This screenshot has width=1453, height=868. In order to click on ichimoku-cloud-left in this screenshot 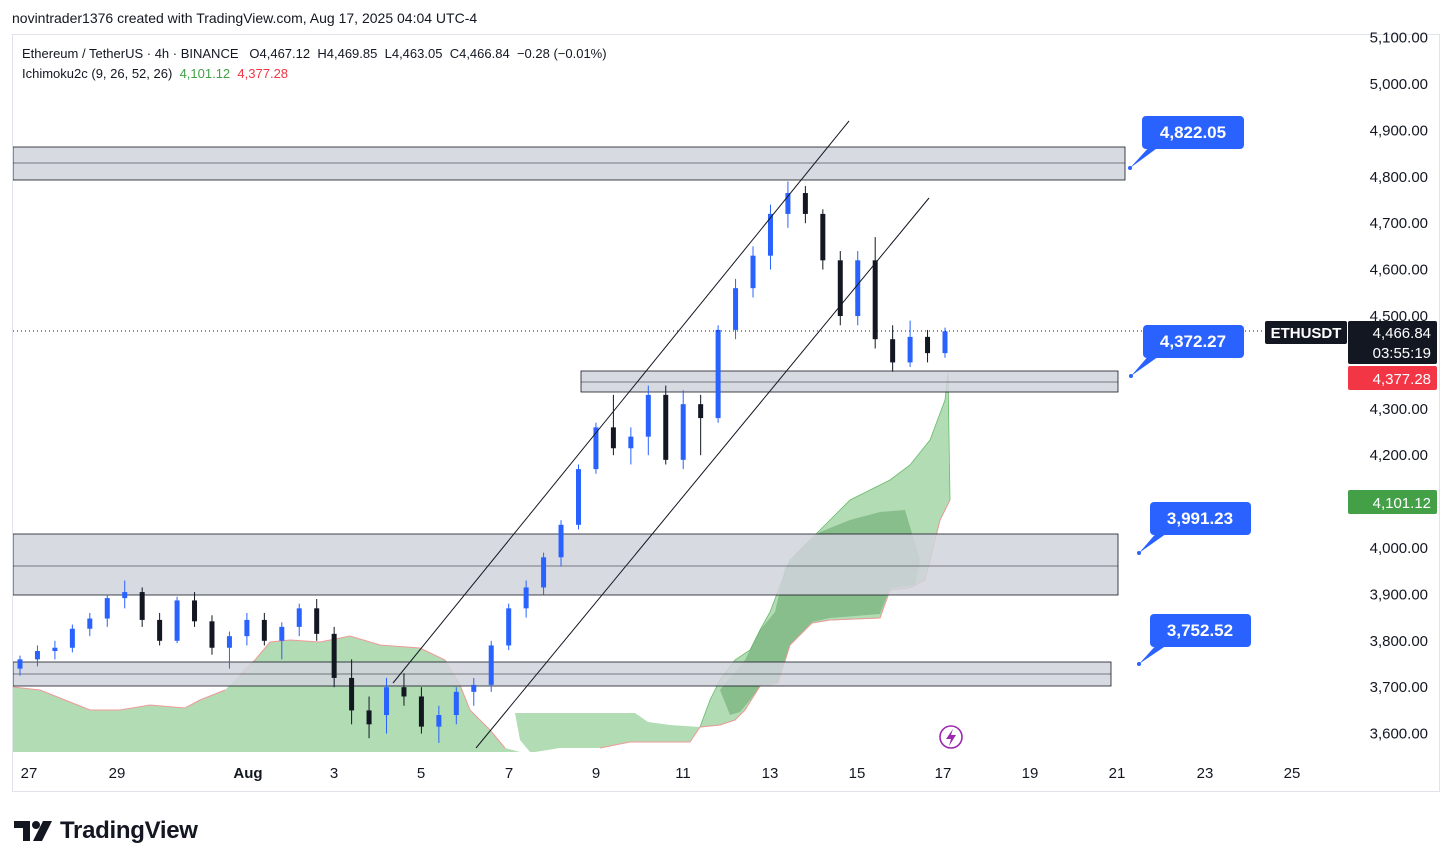, I will do `click(356, 694)`.